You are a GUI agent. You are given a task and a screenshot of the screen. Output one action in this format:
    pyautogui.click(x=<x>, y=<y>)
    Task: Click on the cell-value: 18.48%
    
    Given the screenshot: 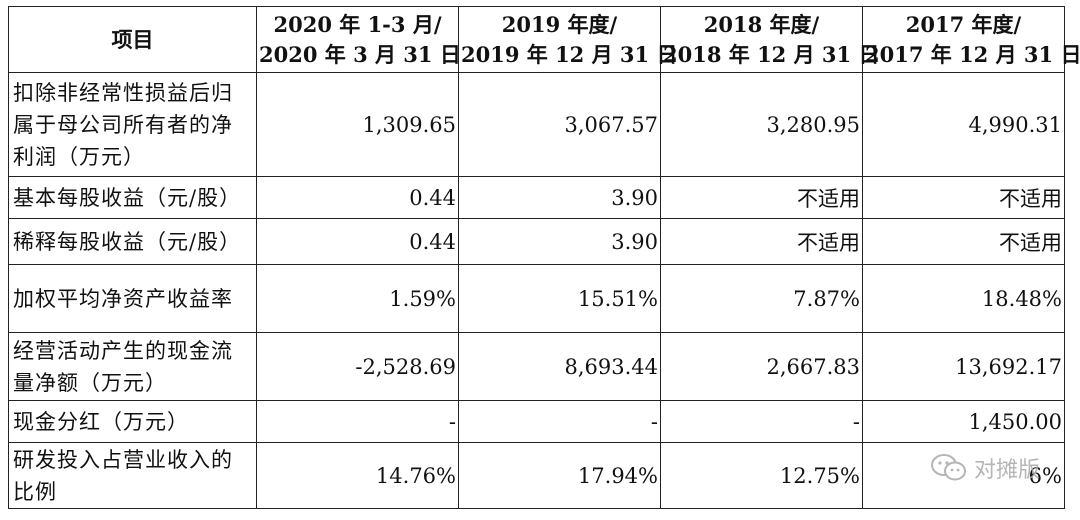 What is the action you would take?
    pyautogui.click(x=963, y=298)
    